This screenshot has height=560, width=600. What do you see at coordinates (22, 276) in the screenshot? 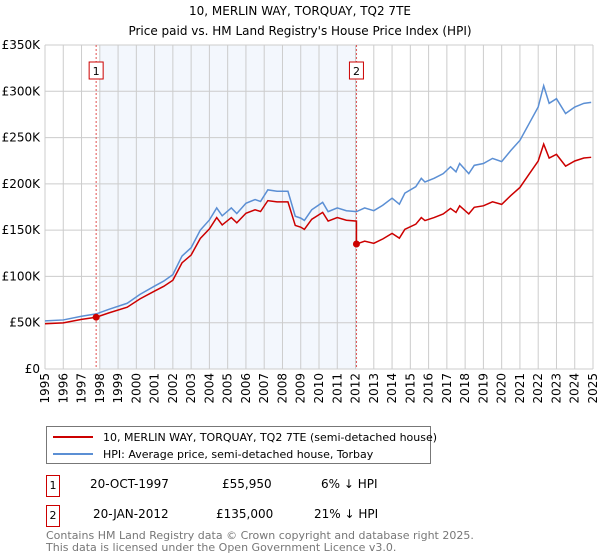
I see `y-tick-label: £100K` at bounding box center [22, 276].